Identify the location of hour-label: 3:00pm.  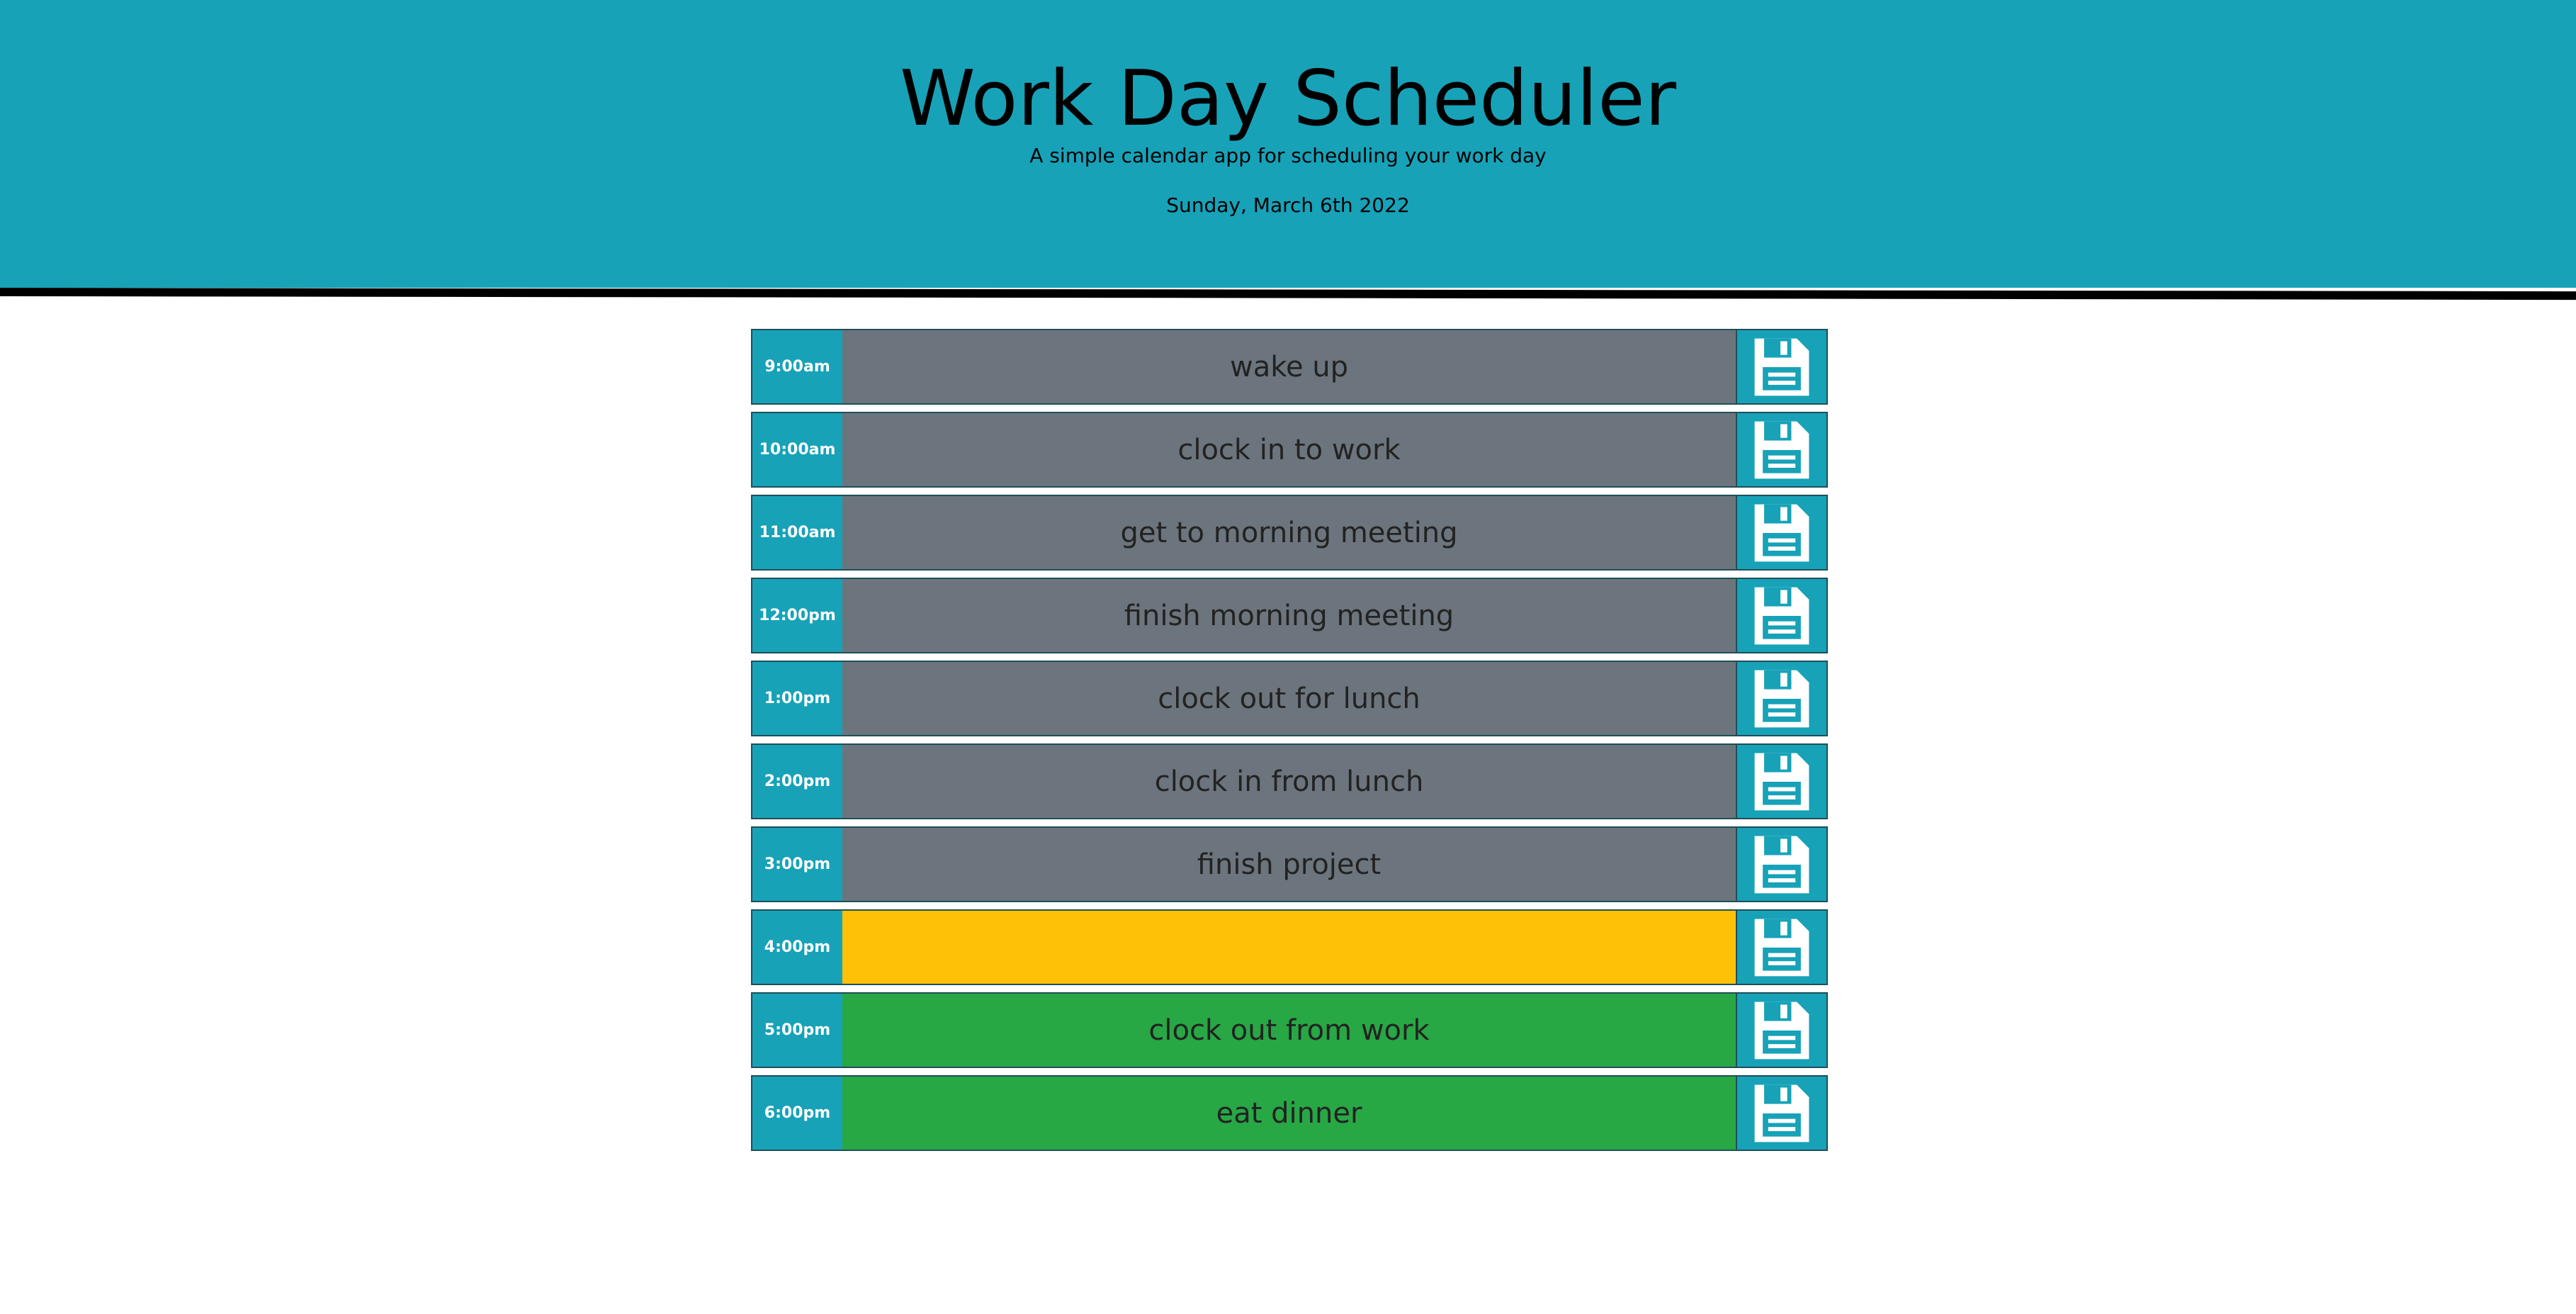
(797, 865).